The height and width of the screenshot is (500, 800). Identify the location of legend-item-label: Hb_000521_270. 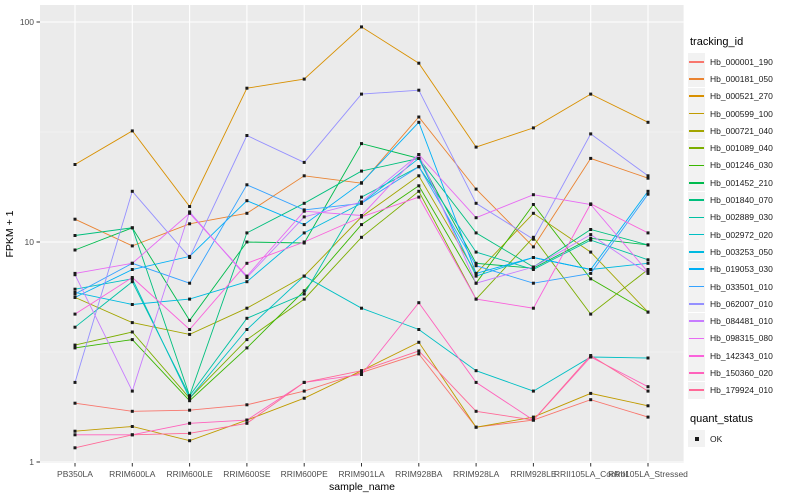
(741, 96).